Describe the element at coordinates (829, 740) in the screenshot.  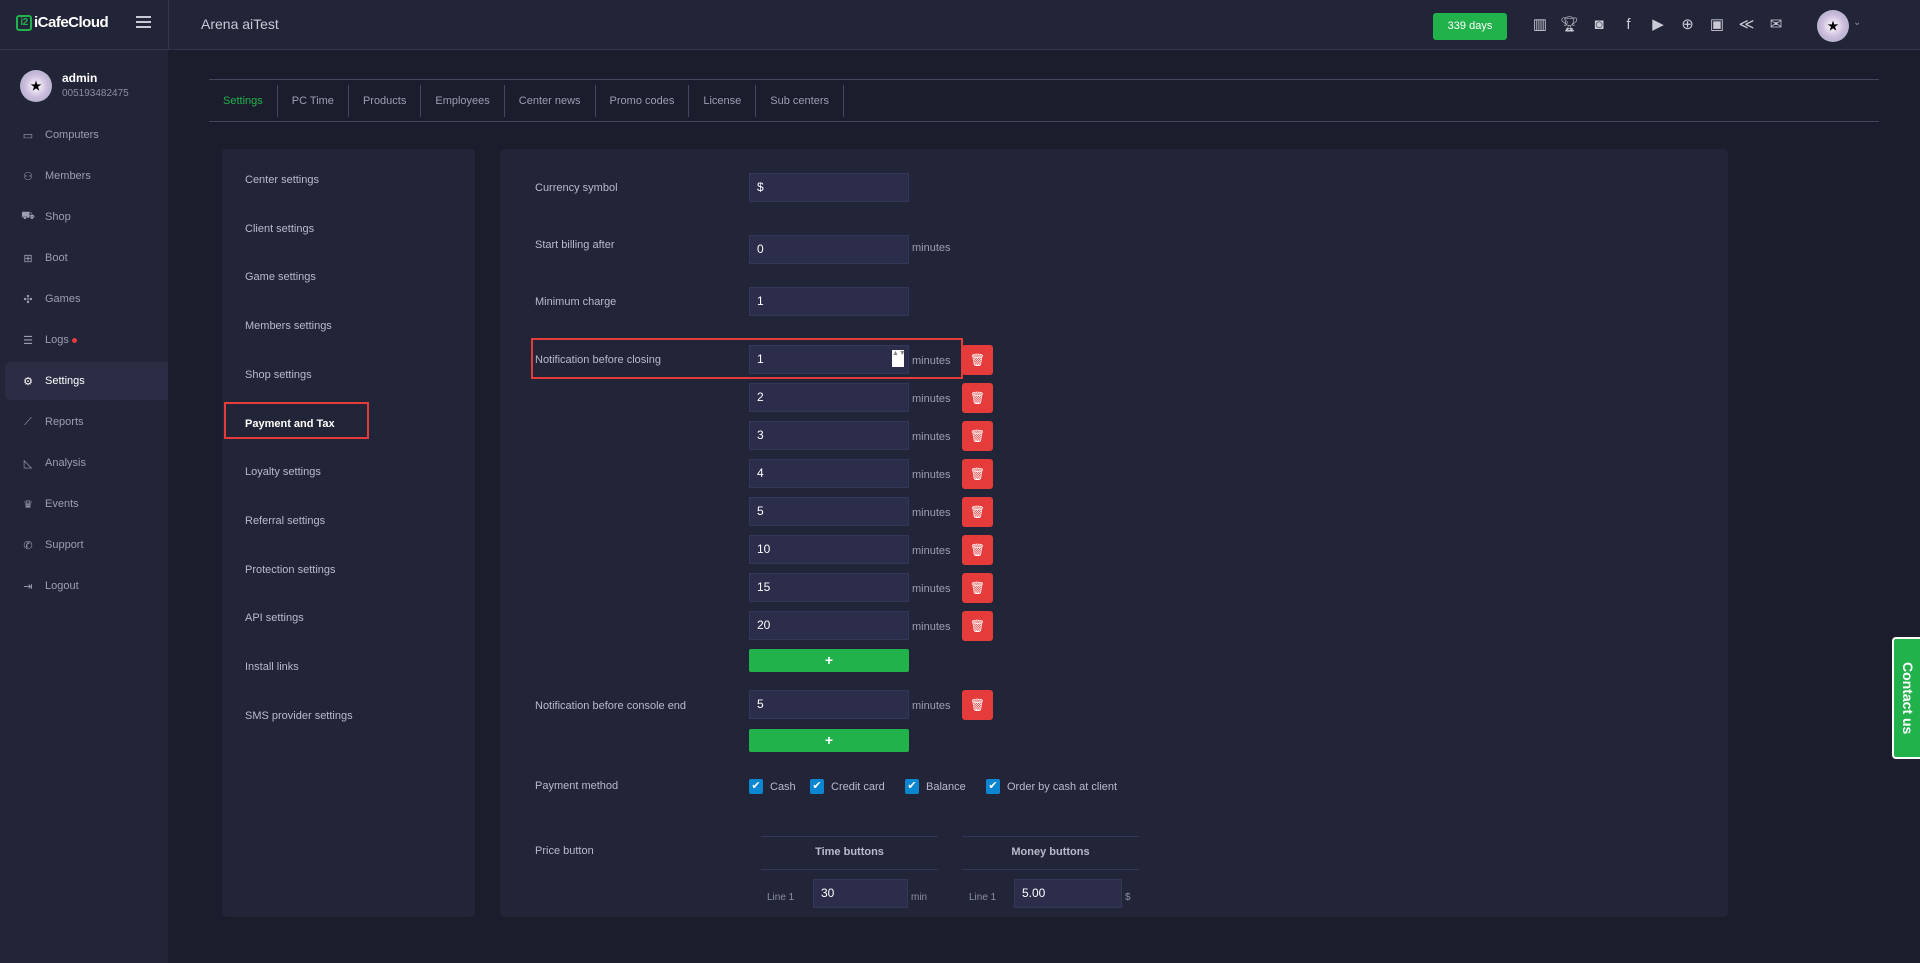
I see `add-console-notification-button: +` at that location.